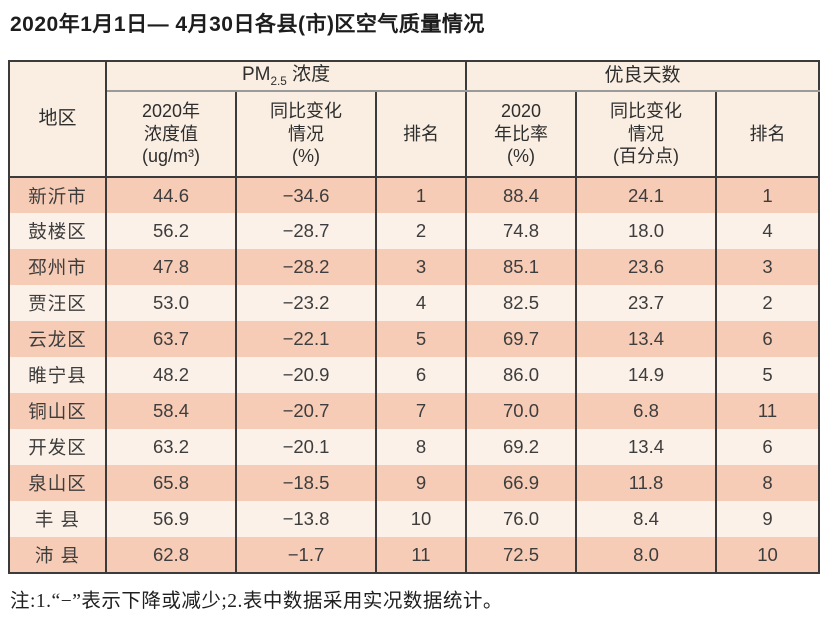  What do you see at coordinates (646, 231) in the screenshot?
I see `cell-days-change: 18.0` at bounding box center [646, 231].